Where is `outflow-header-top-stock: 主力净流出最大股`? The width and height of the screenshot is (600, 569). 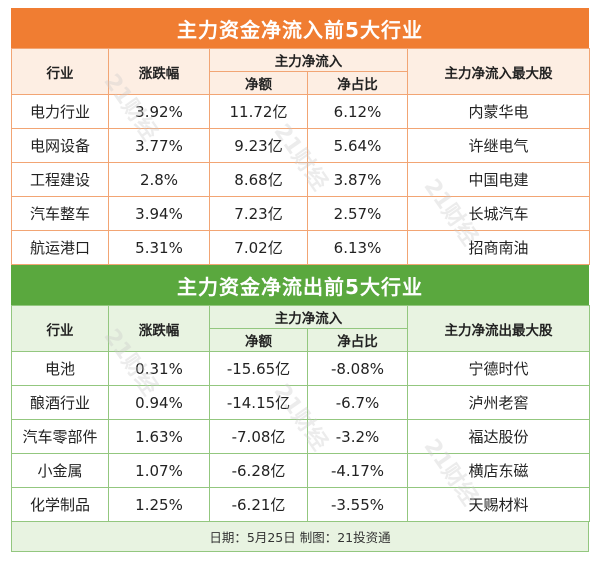 outflow-header-top-stock: 主力净流出最大股 is located at coordinates (498, 328).